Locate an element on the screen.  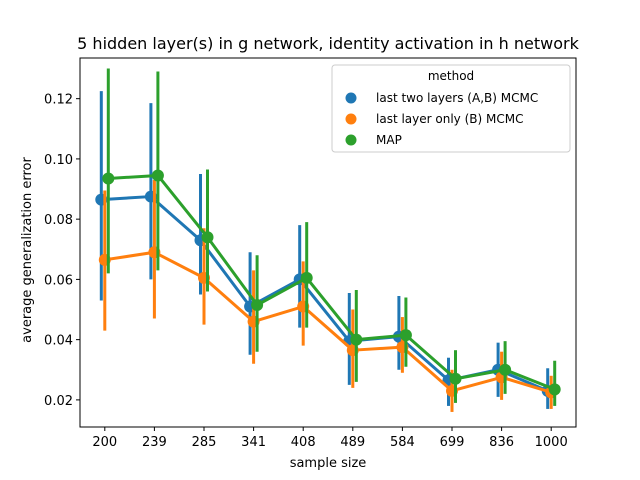
y-tick-label-0.10: 0.10 is located at coordinates (58, 160).